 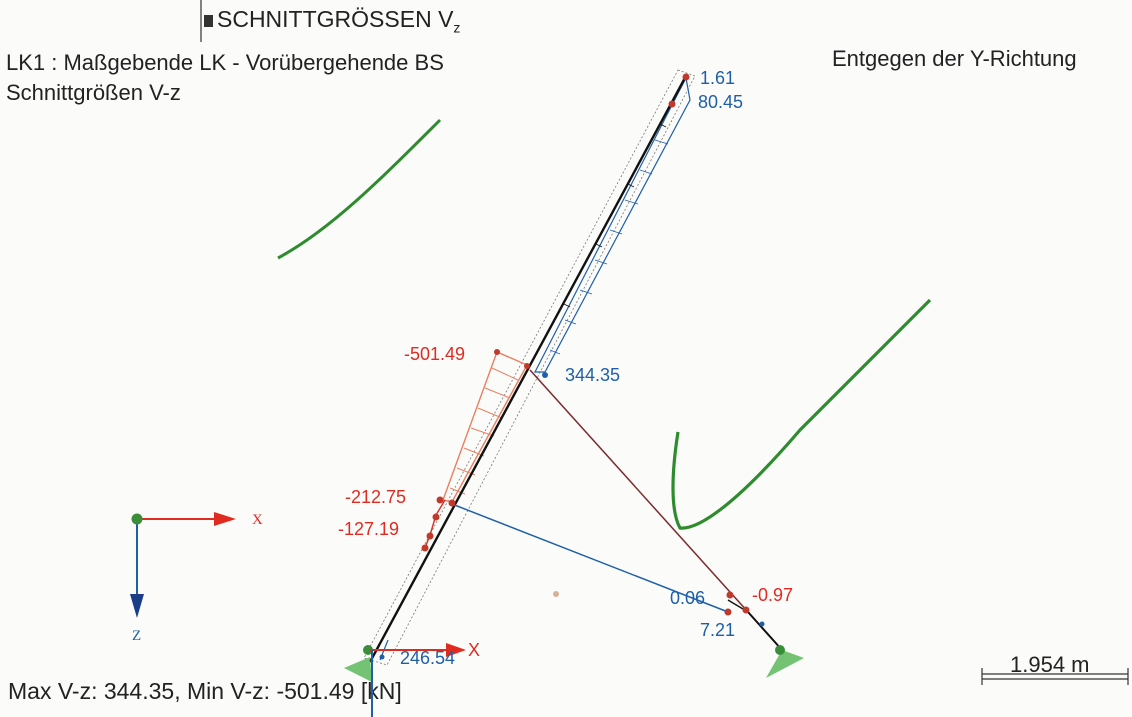 What do you see at coordinates (382, 657) in the screenshot?
I see `node-base` at bounding box center [382, 657].